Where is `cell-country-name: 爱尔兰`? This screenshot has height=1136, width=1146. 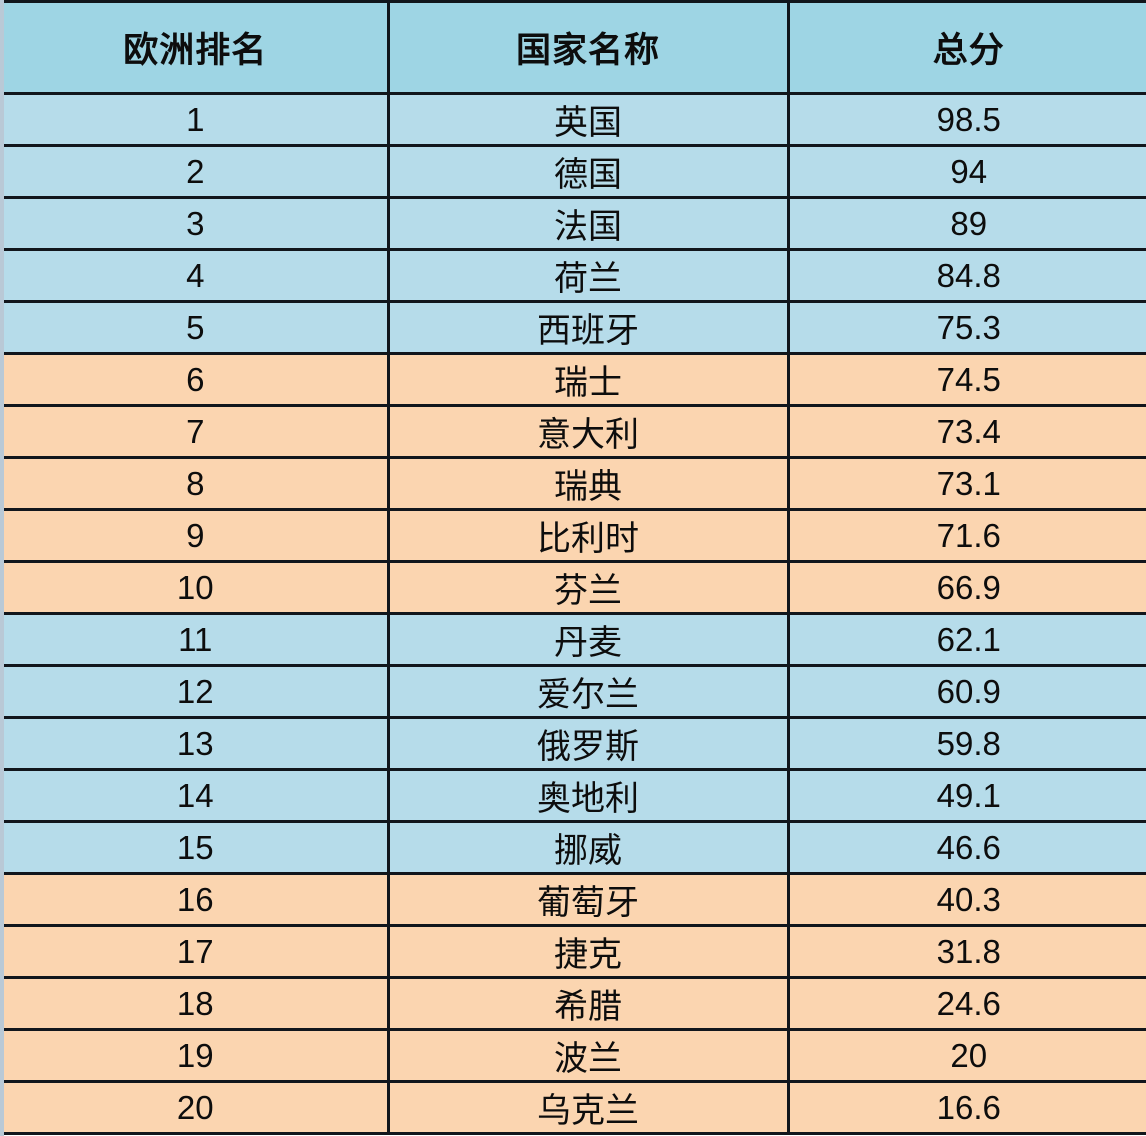 cell-country-name: 爱尔兰 is located at coordinates (587, 691).